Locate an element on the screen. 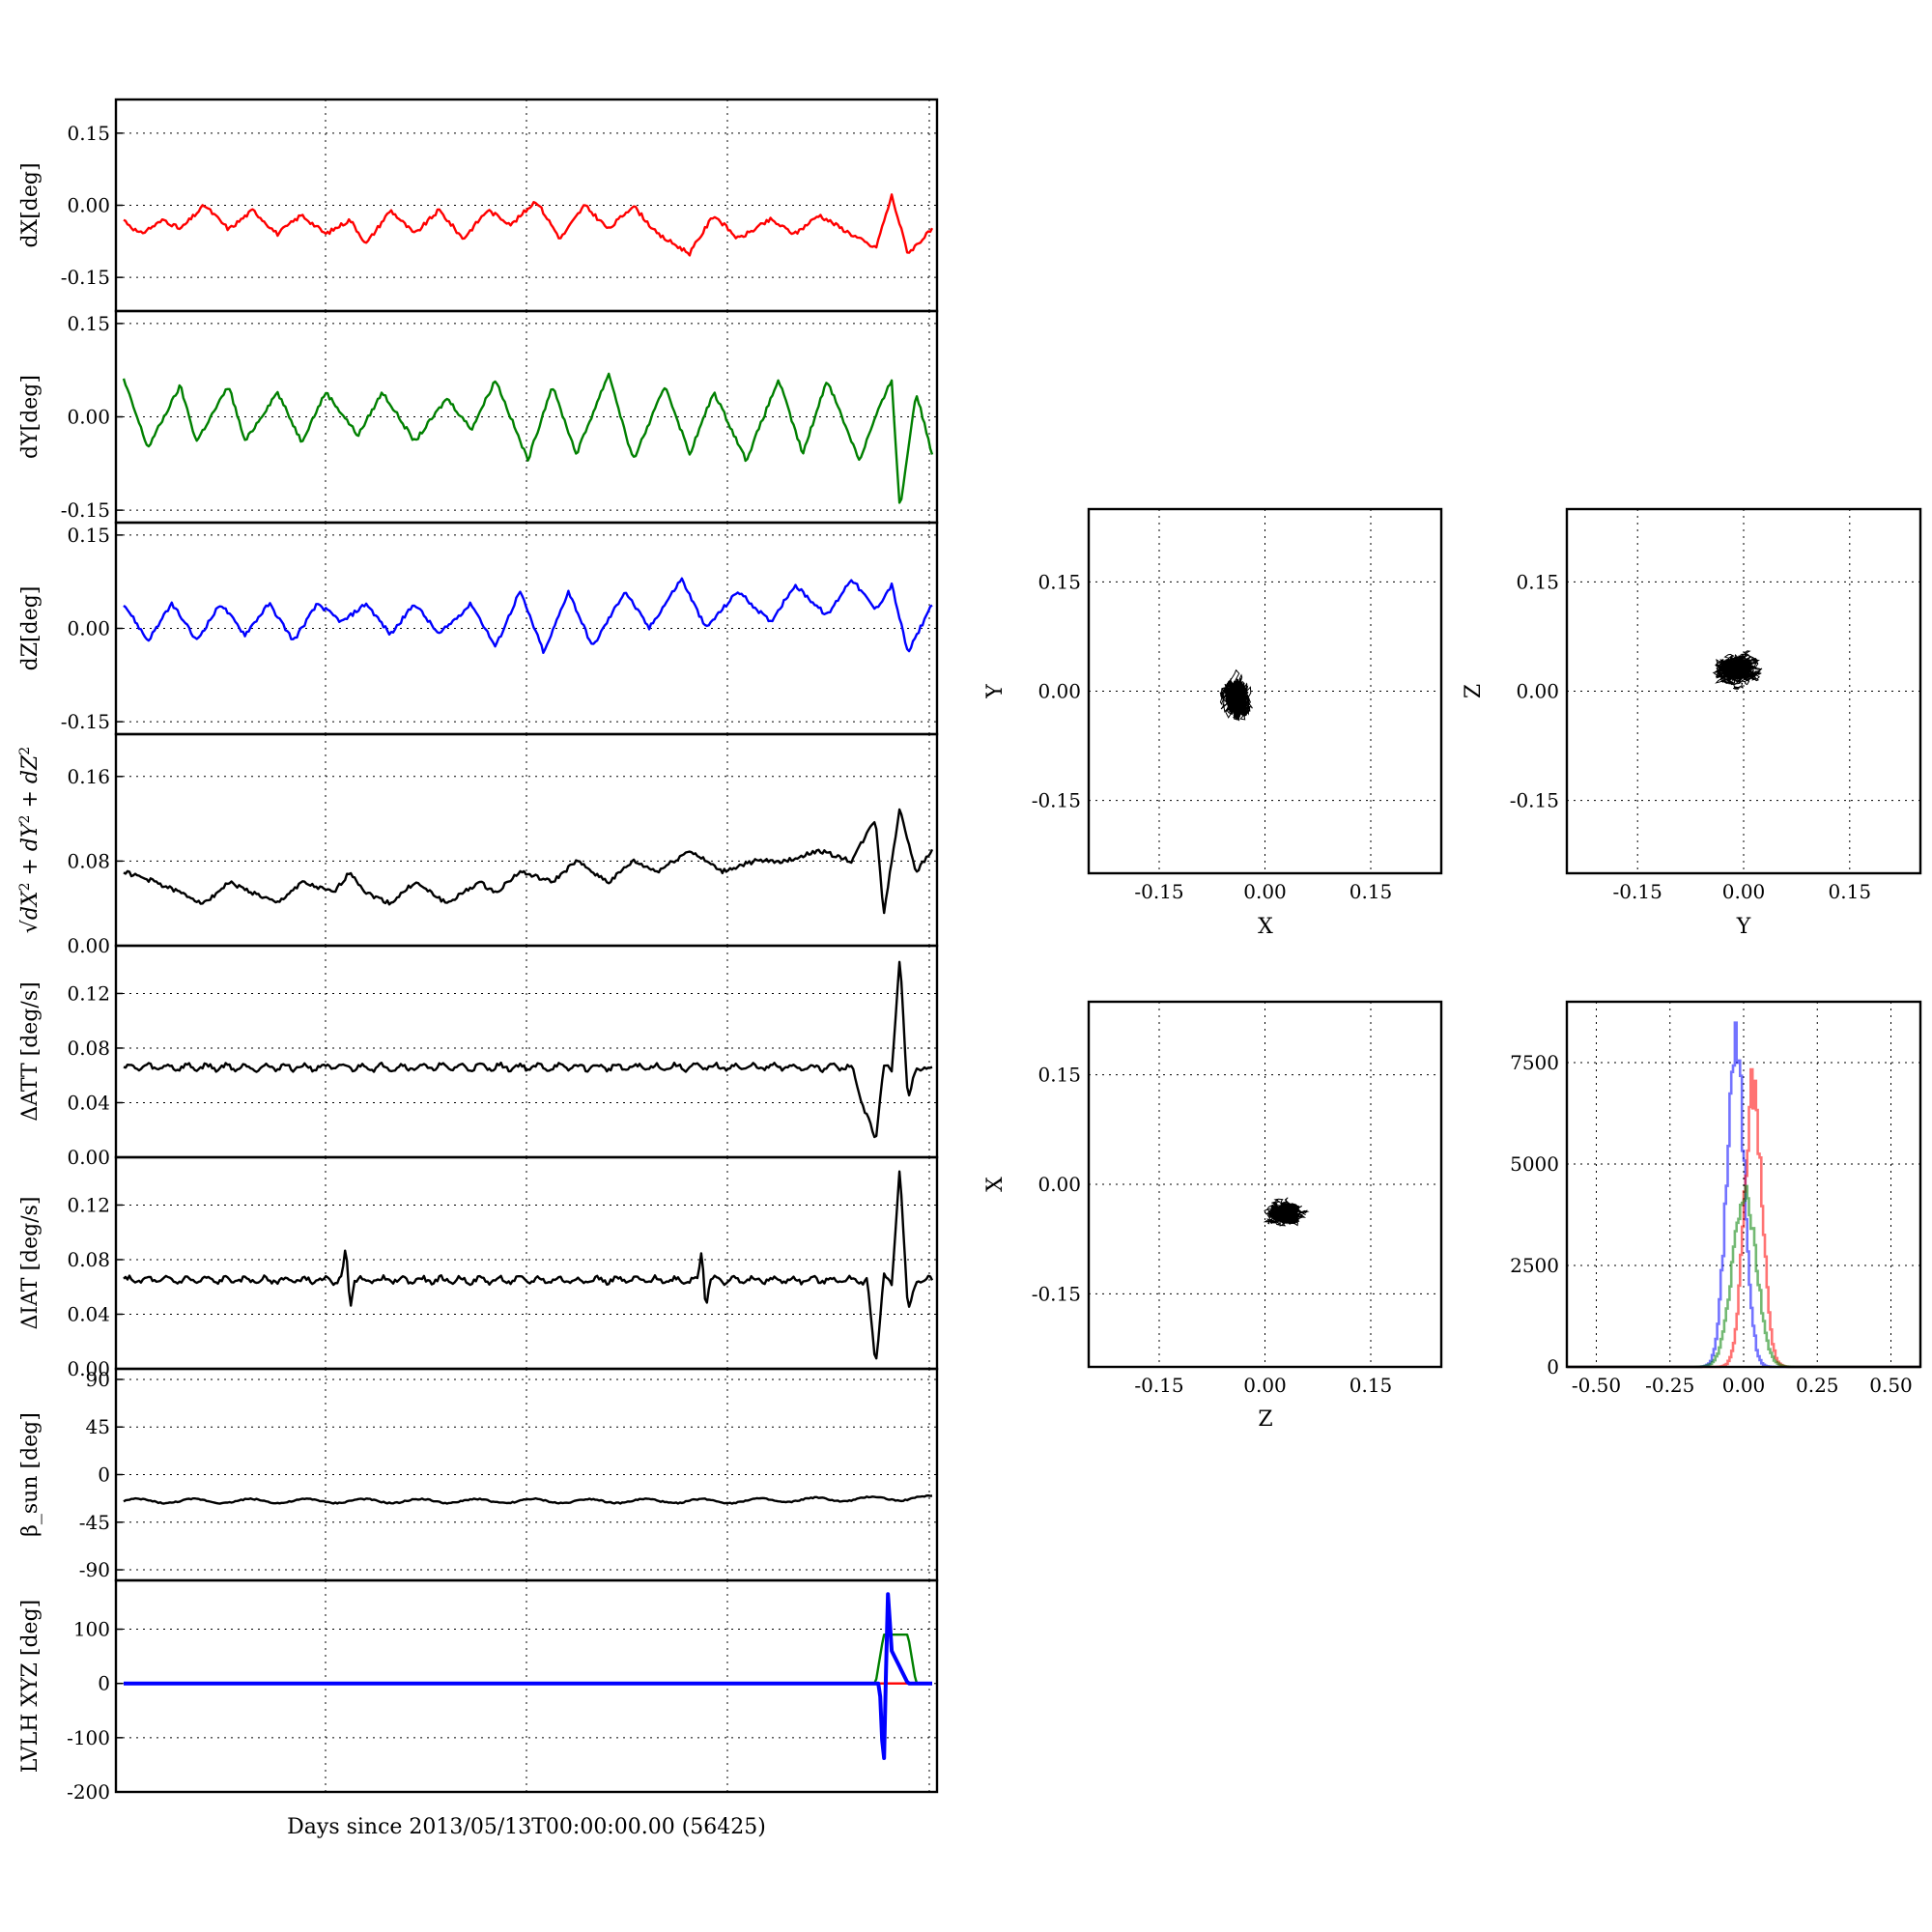 The width and height of the screenshot is (1932, 1932). y-axis-label: LVLH XYZ [deg] is located at coordinates (30, 1687).